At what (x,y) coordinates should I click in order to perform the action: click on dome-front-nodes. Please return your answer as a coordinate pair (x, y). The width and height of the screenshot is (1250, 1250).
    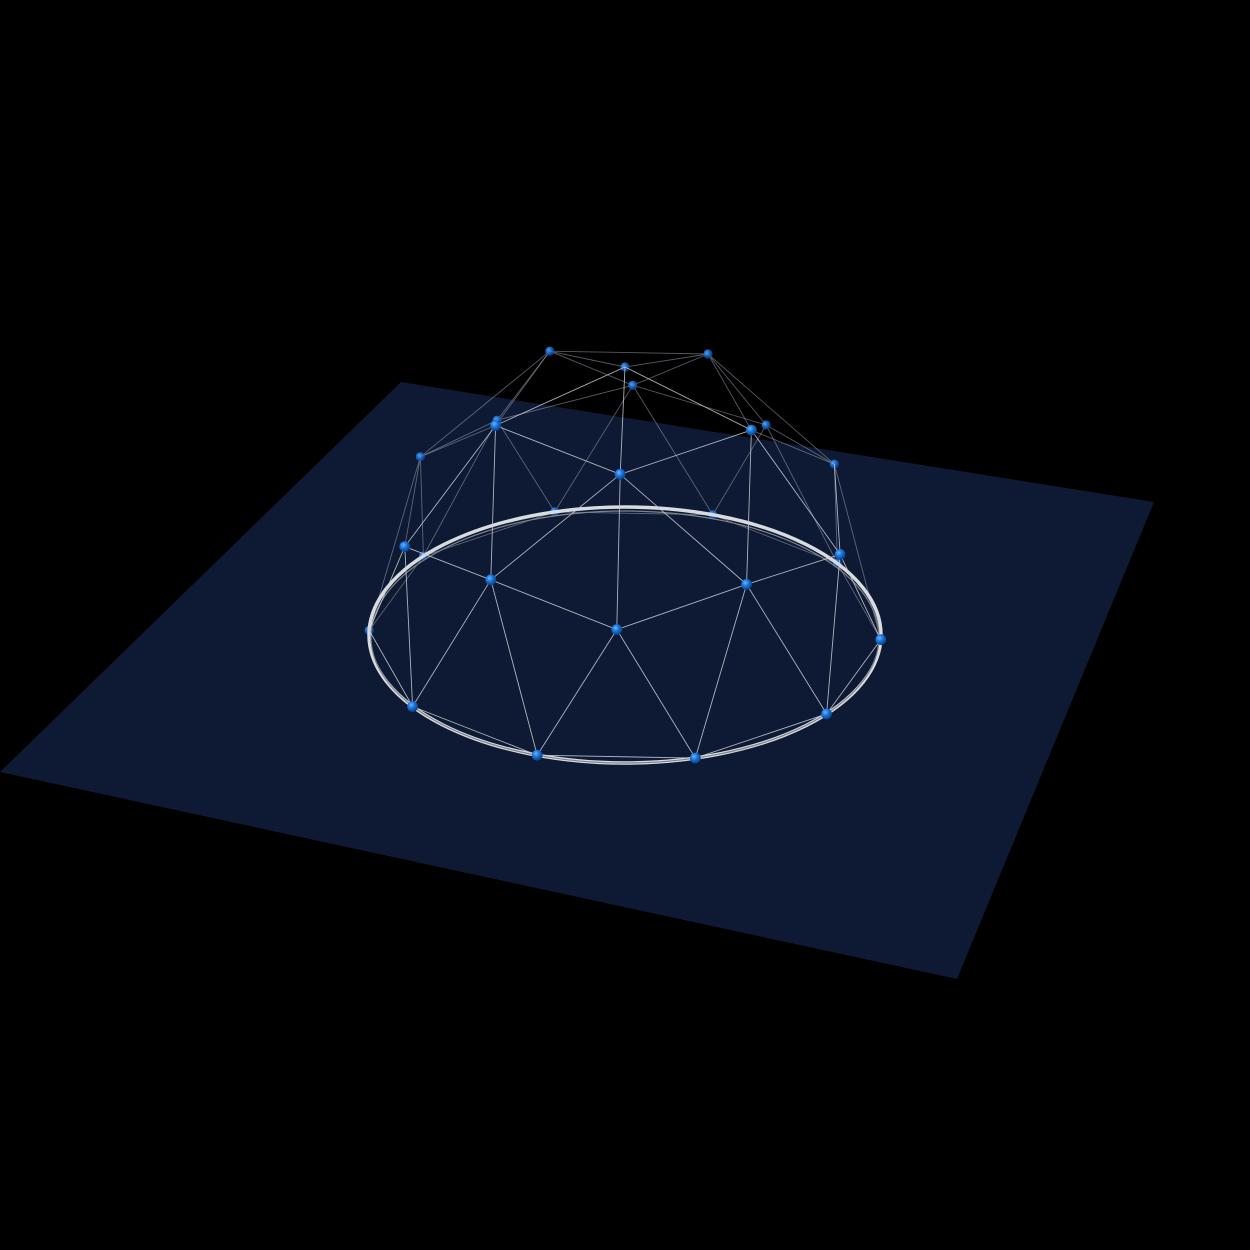
    Looking at the image, I should click on (643, 592).